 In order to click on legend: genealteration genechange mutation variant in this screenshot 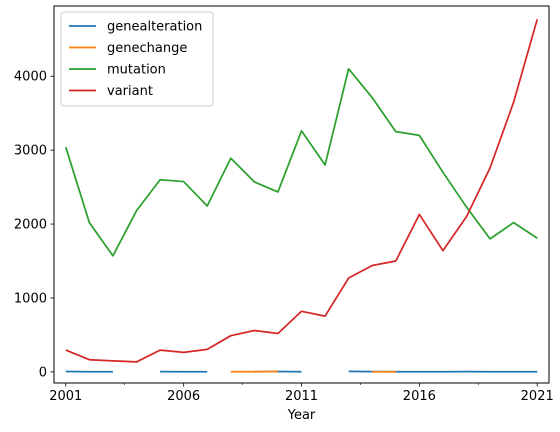, I will do `click(137, 59)`.